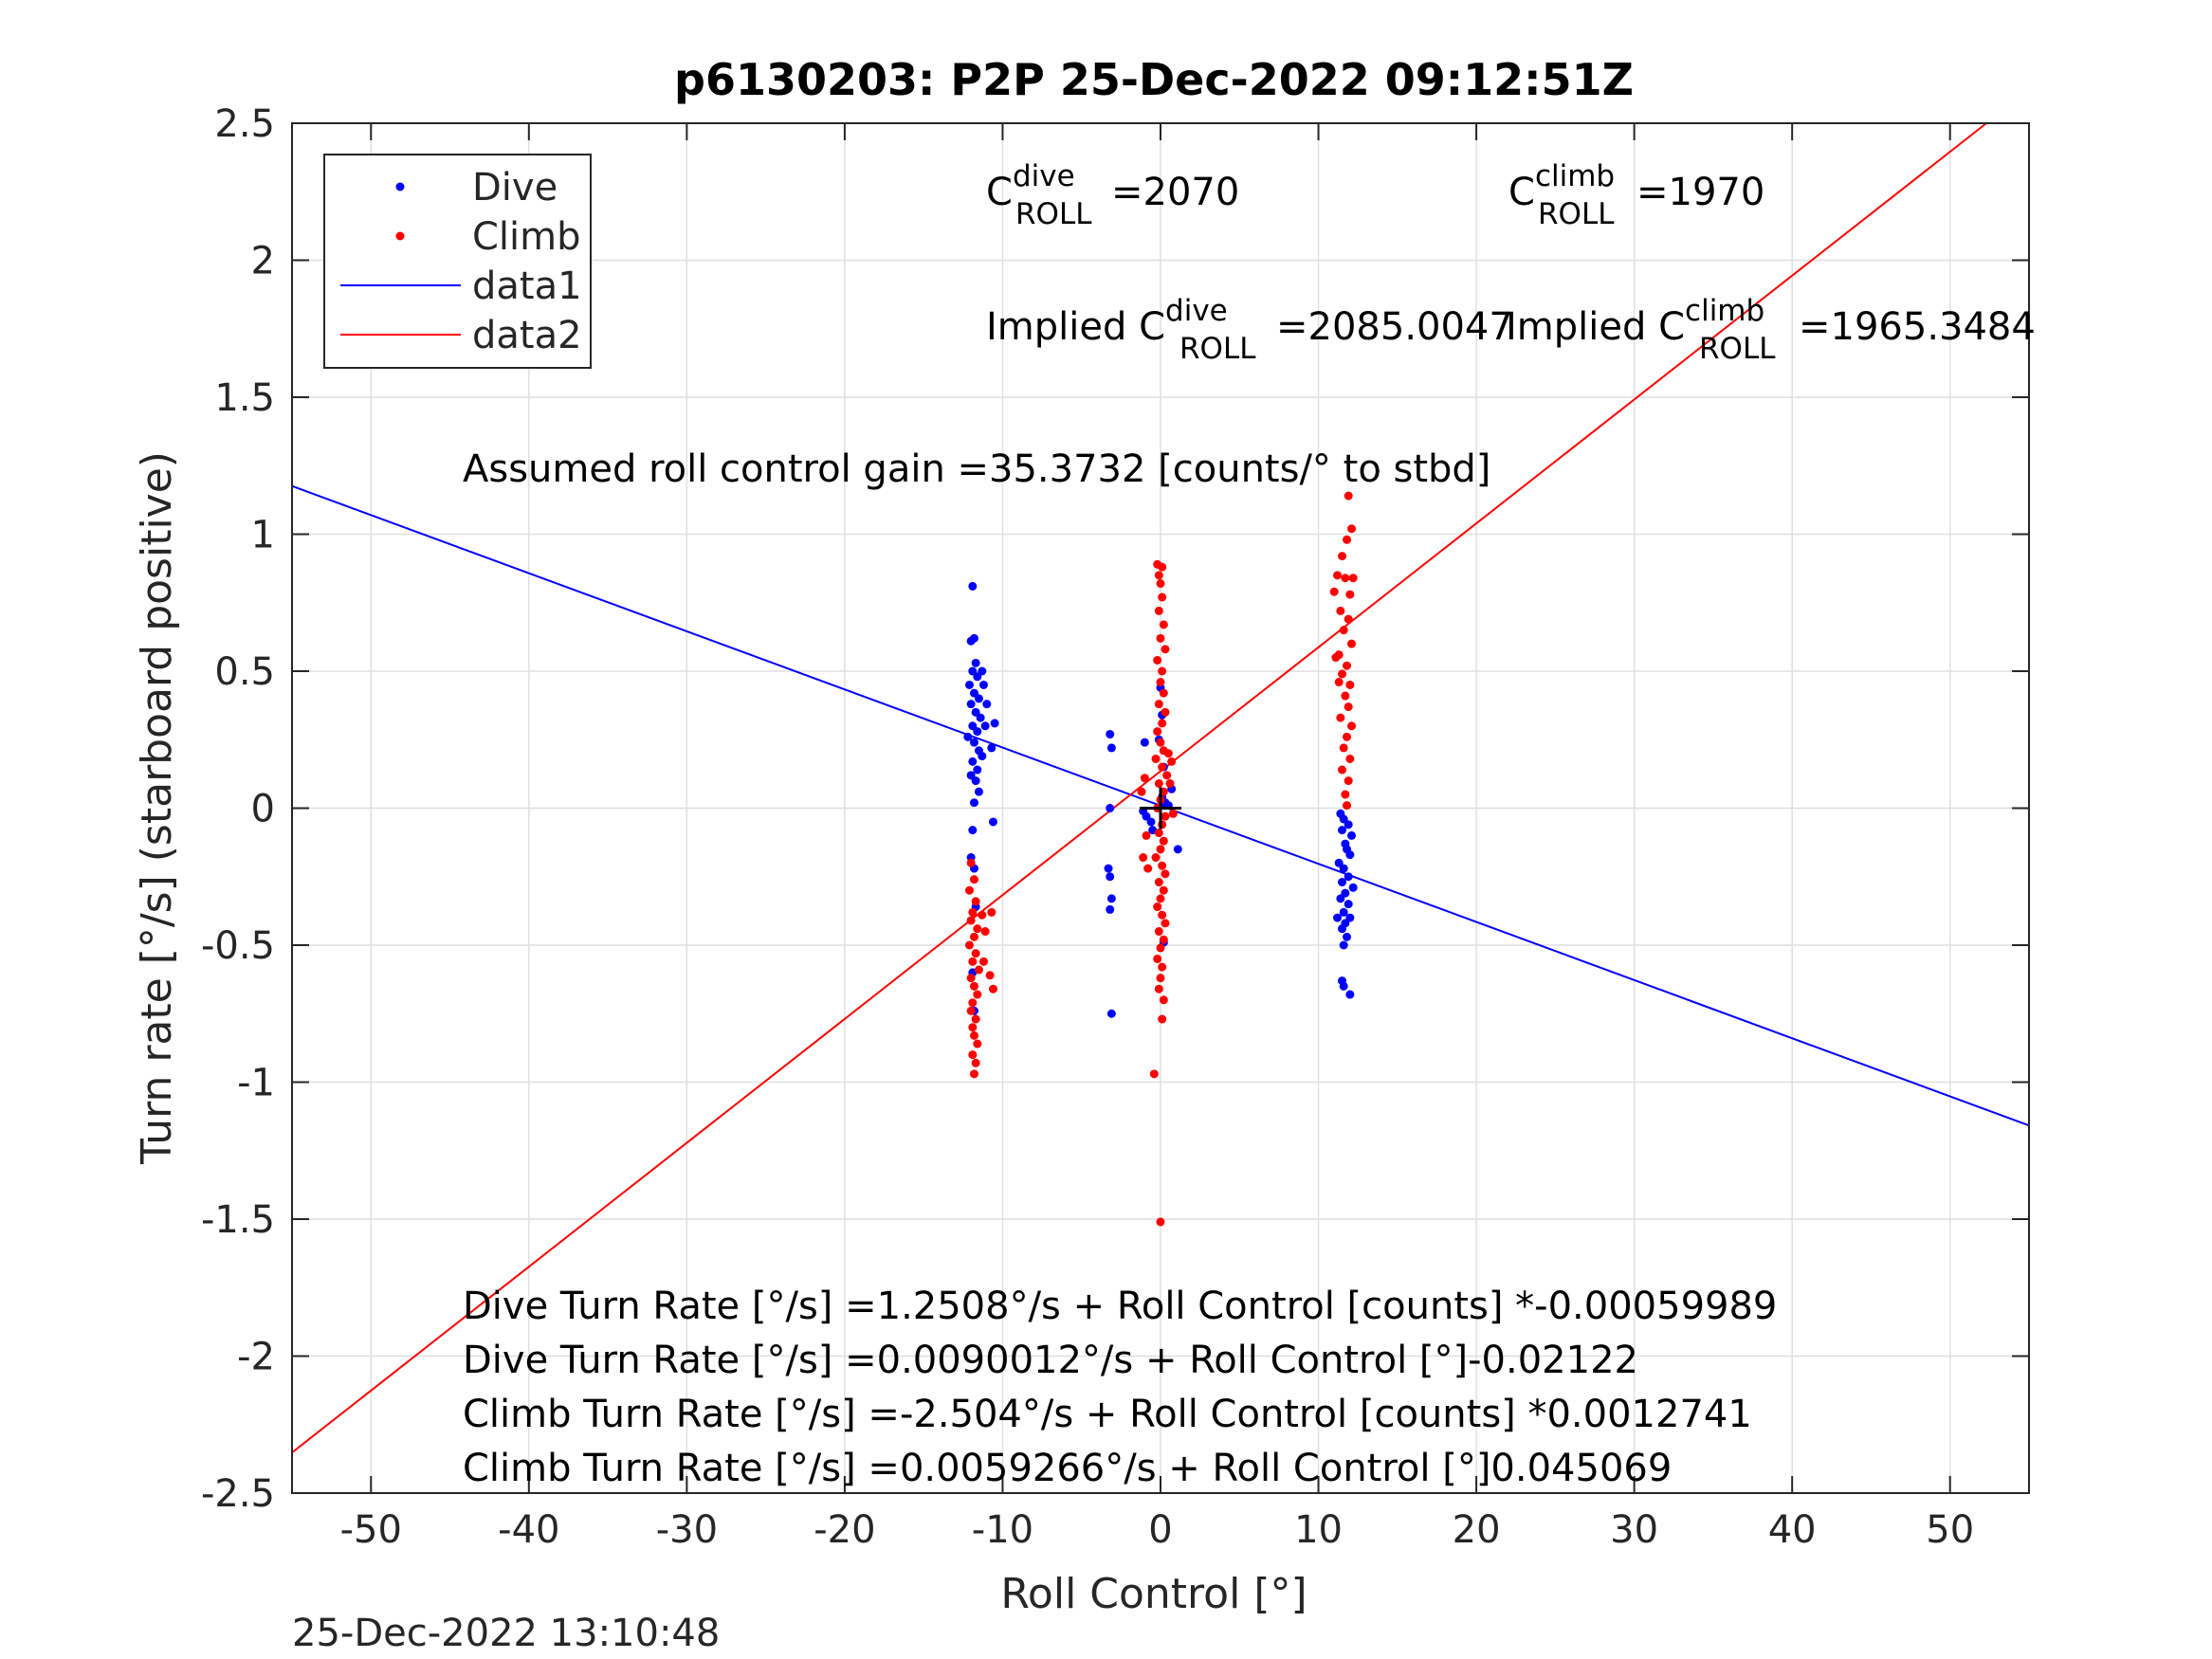 This screenshot has height=1659, width=2212. What do you see at coordinates (1771, 330) in the screenshot?
I see `annotation-implied-climb: Implied Cclimb ROLL =1965.3484` at bounding box center [1771, 330].